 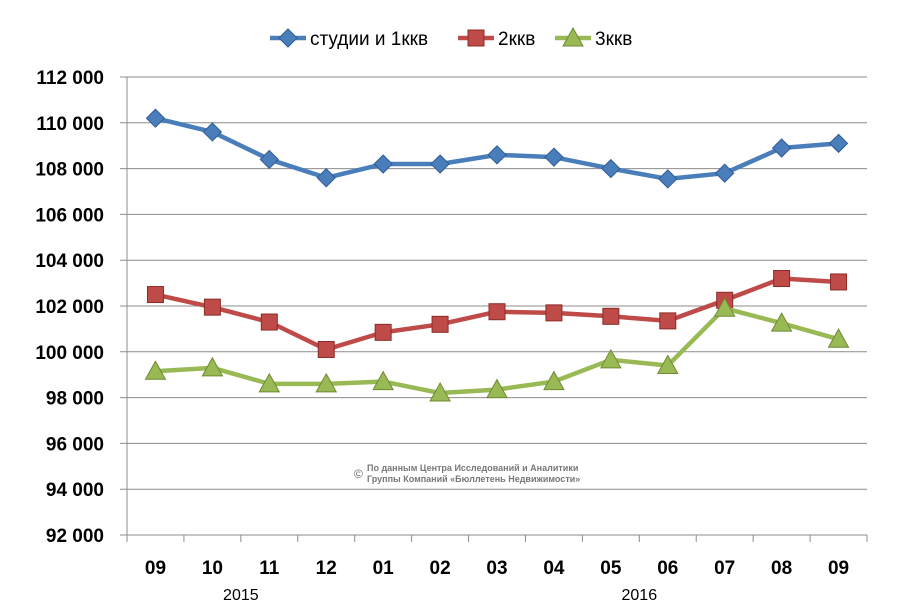 What do you see at coordinates (75, 444) in the screenshot?
I see `y-tick-label: 96 000` at bounding box center [75, 444].